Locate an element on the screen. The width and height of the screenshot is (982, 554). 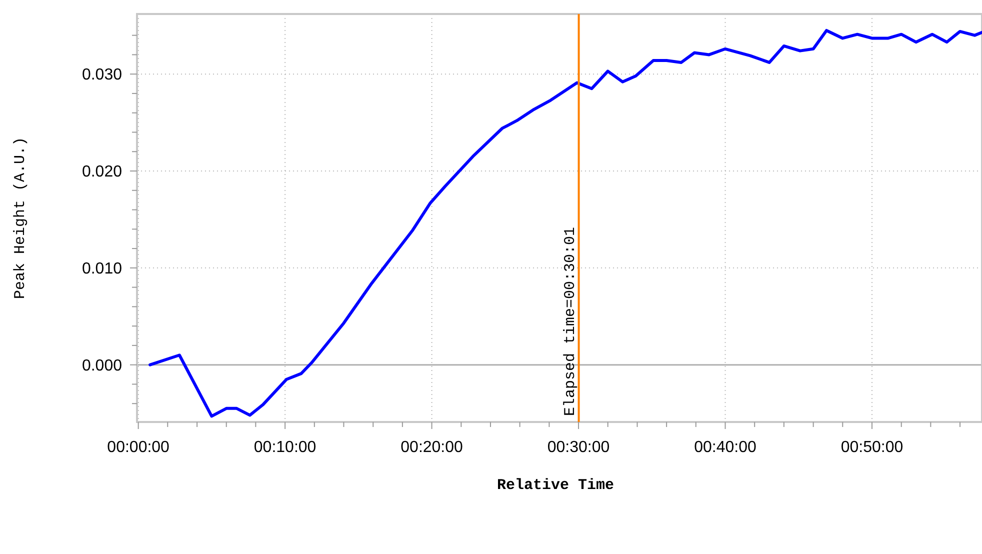
x-tick-label: 00:20:00 is located at coordinates (432, 447).